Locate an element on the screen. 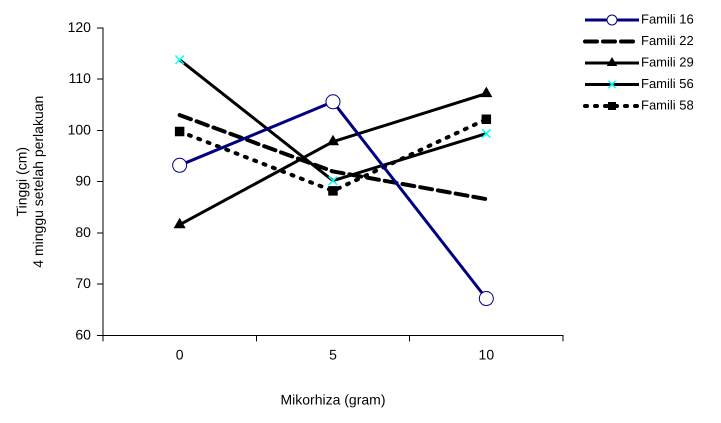 The width and height of the screenshot is (721, 423). legend-label: Famili 22 is located at coordinates (667, 40).